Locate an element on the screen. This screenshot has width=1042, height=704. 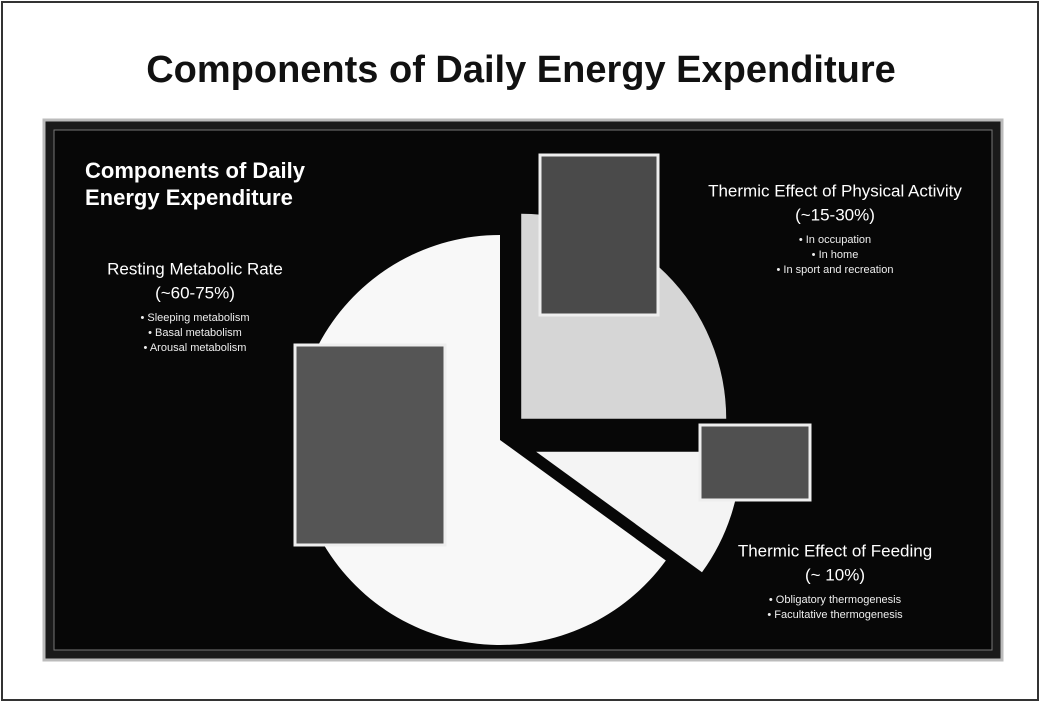
slice-bullet: • In occupation is located at coordinates (835, 240).